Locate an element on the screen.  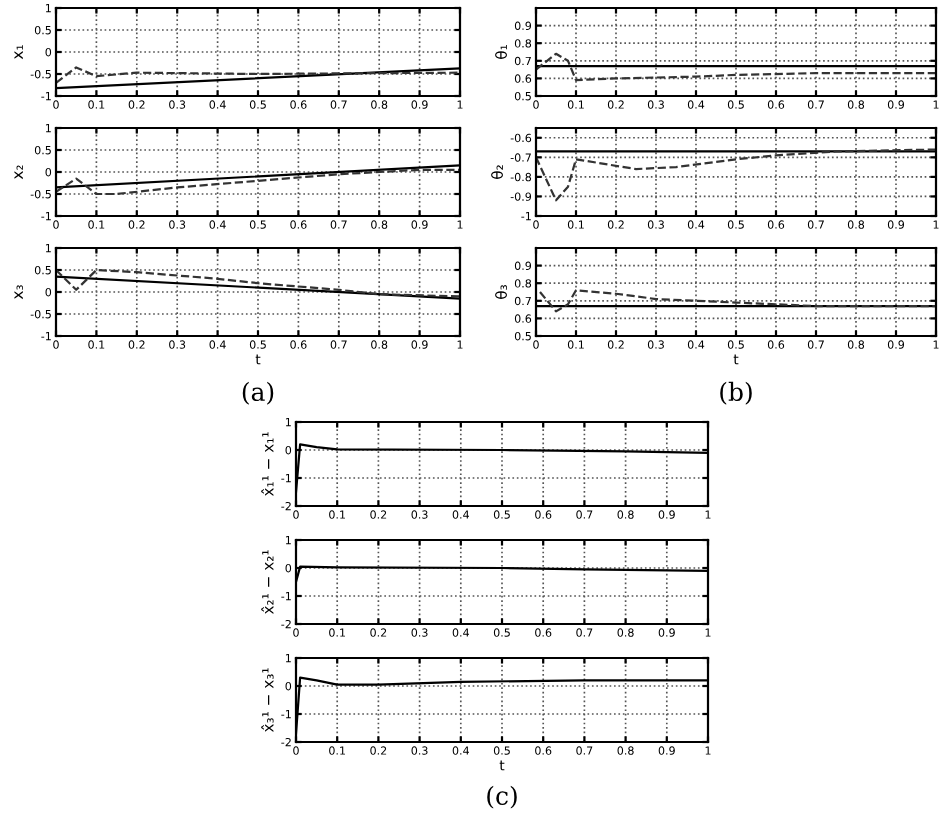
text: (b) is located at coordinates (736, 393).